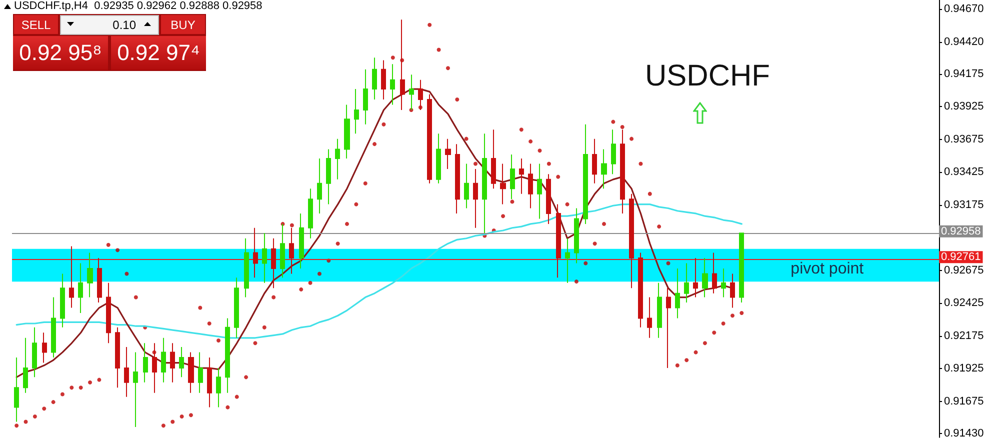 The height and width of the screenshot is (439, 996). What do you see at coordinates (827, 269) in the screenshot?
I see `band-label: pivot point` at bounding box center [827, 269].